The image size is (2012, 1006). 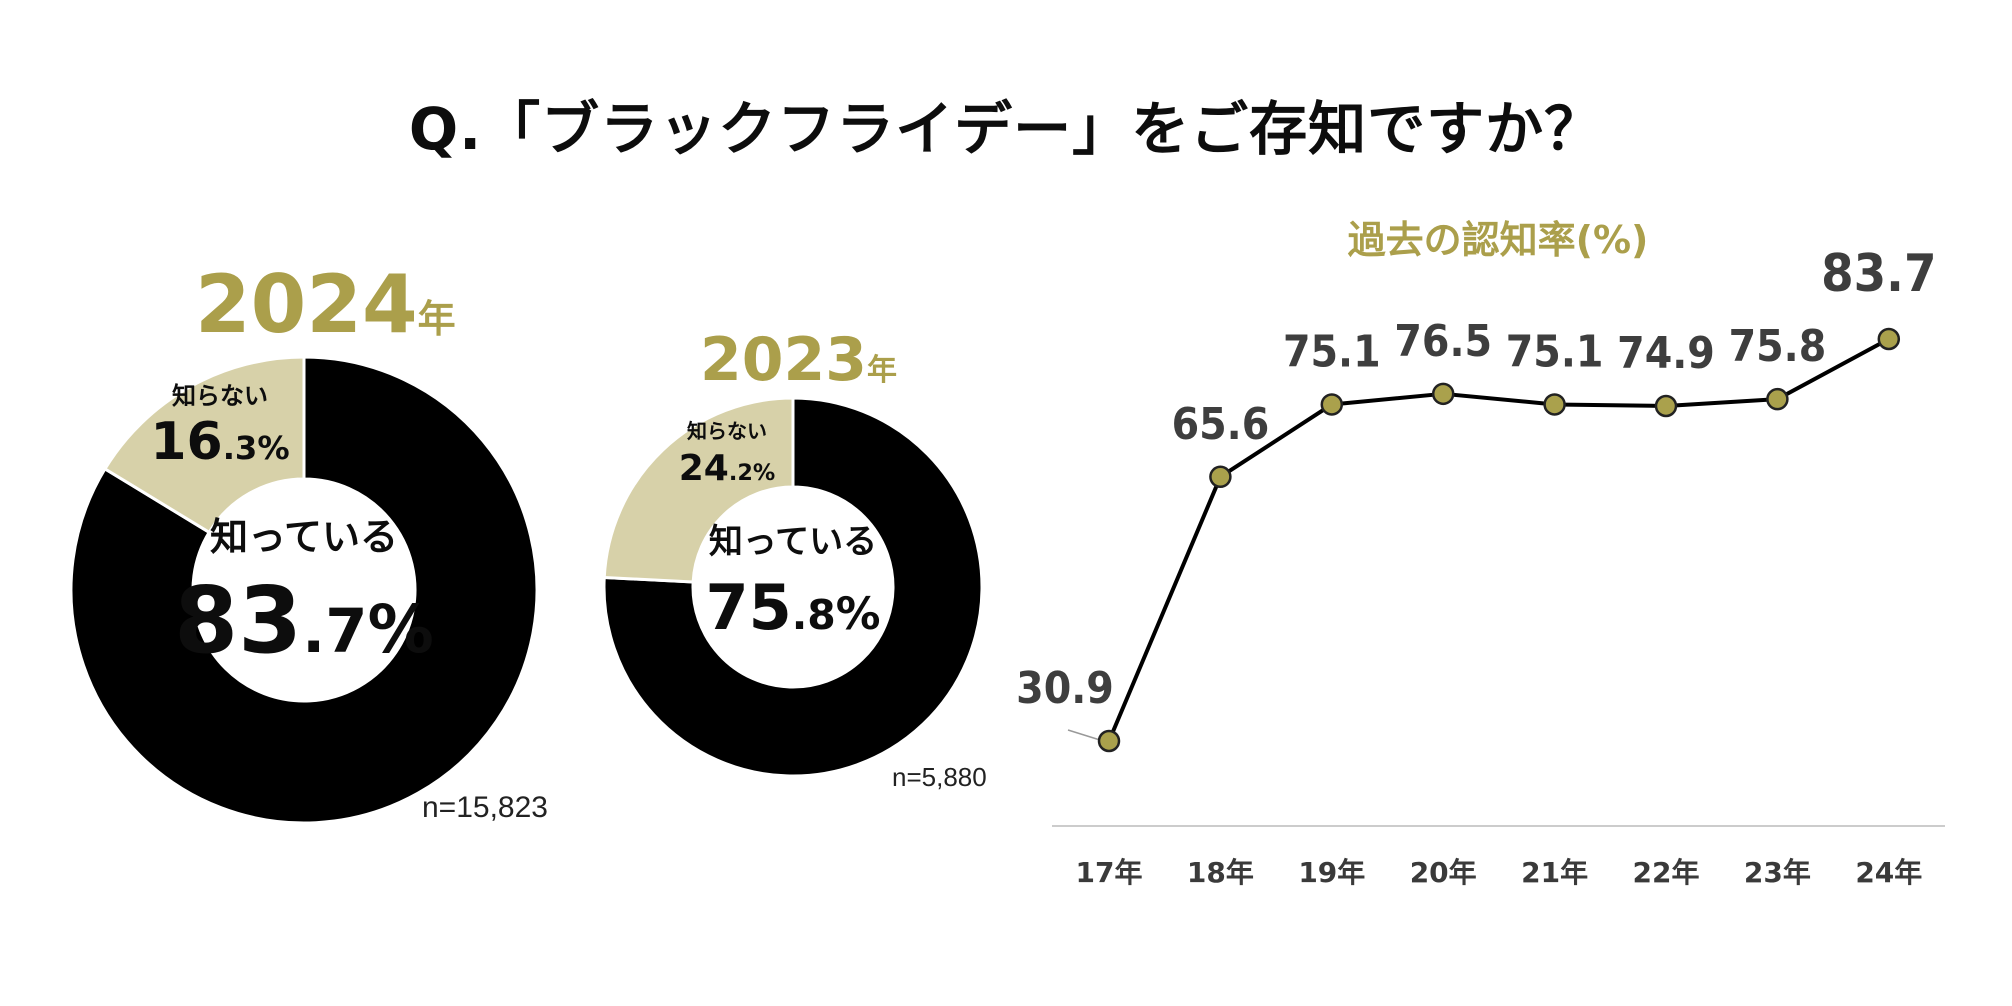 What do you see at coordinates (1109, 872) in the screenshot?
I see `x-tick-label: 17年` at bounding box center [1109, 872].